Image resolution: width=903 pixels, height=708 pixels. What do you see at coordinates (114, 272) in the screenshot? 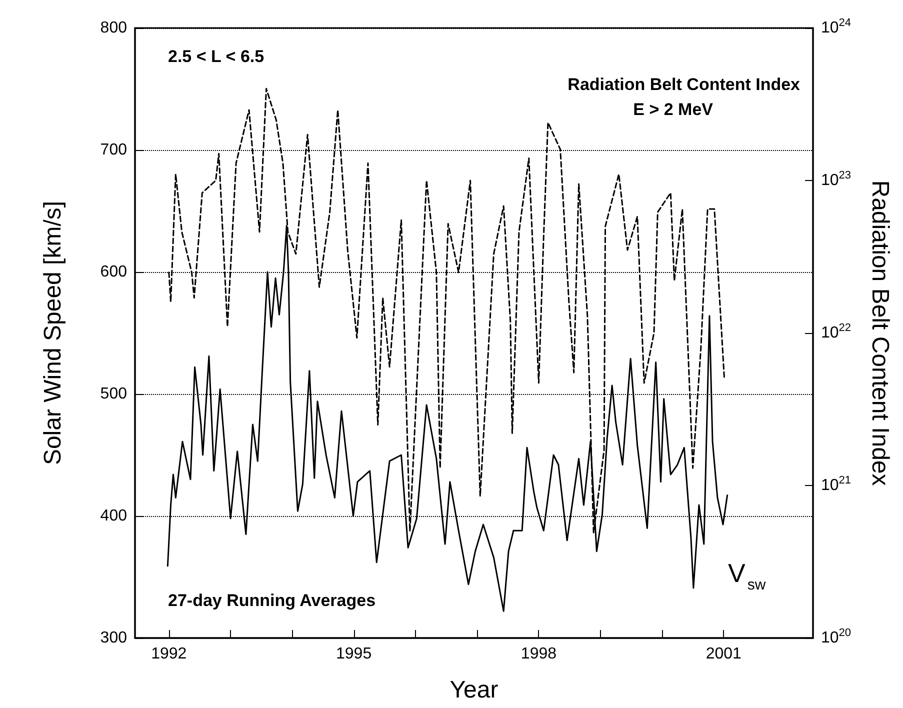
I see `y-tick-label: 600` at bounding box center [114, 272].